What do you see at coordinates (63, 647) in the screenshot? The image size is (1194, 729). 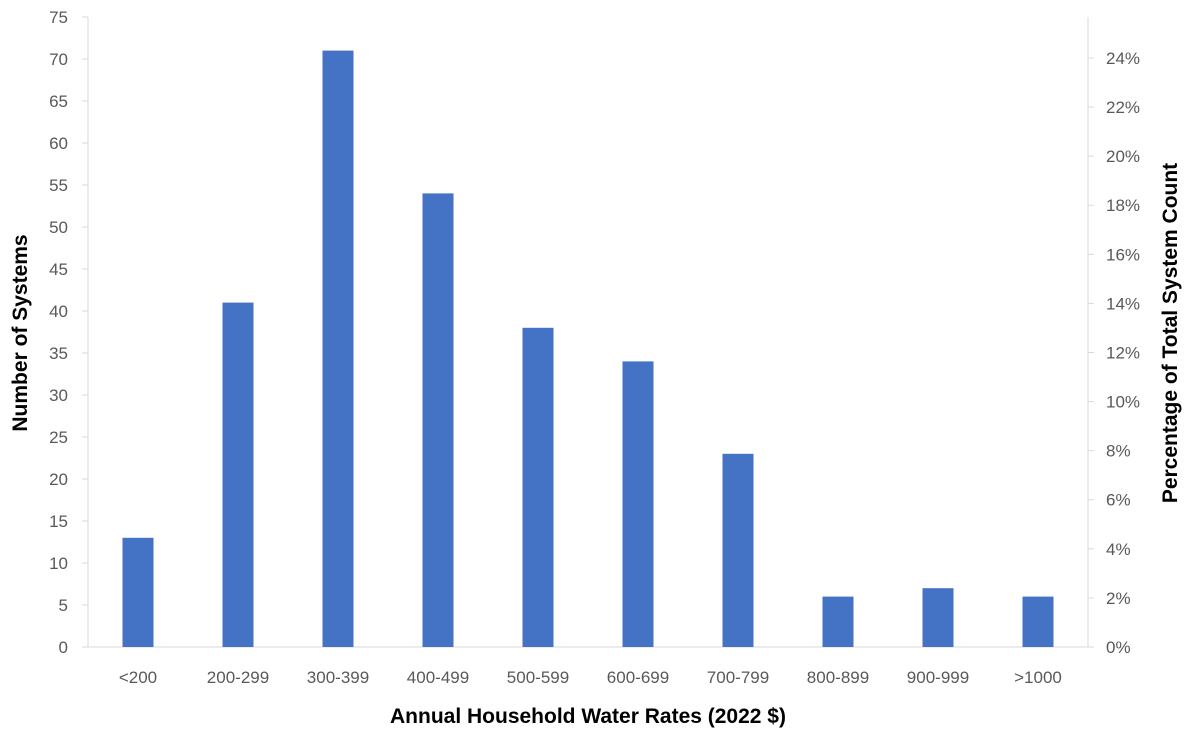 I see `y-tick-label: 0` at bounding box center [63, 647].